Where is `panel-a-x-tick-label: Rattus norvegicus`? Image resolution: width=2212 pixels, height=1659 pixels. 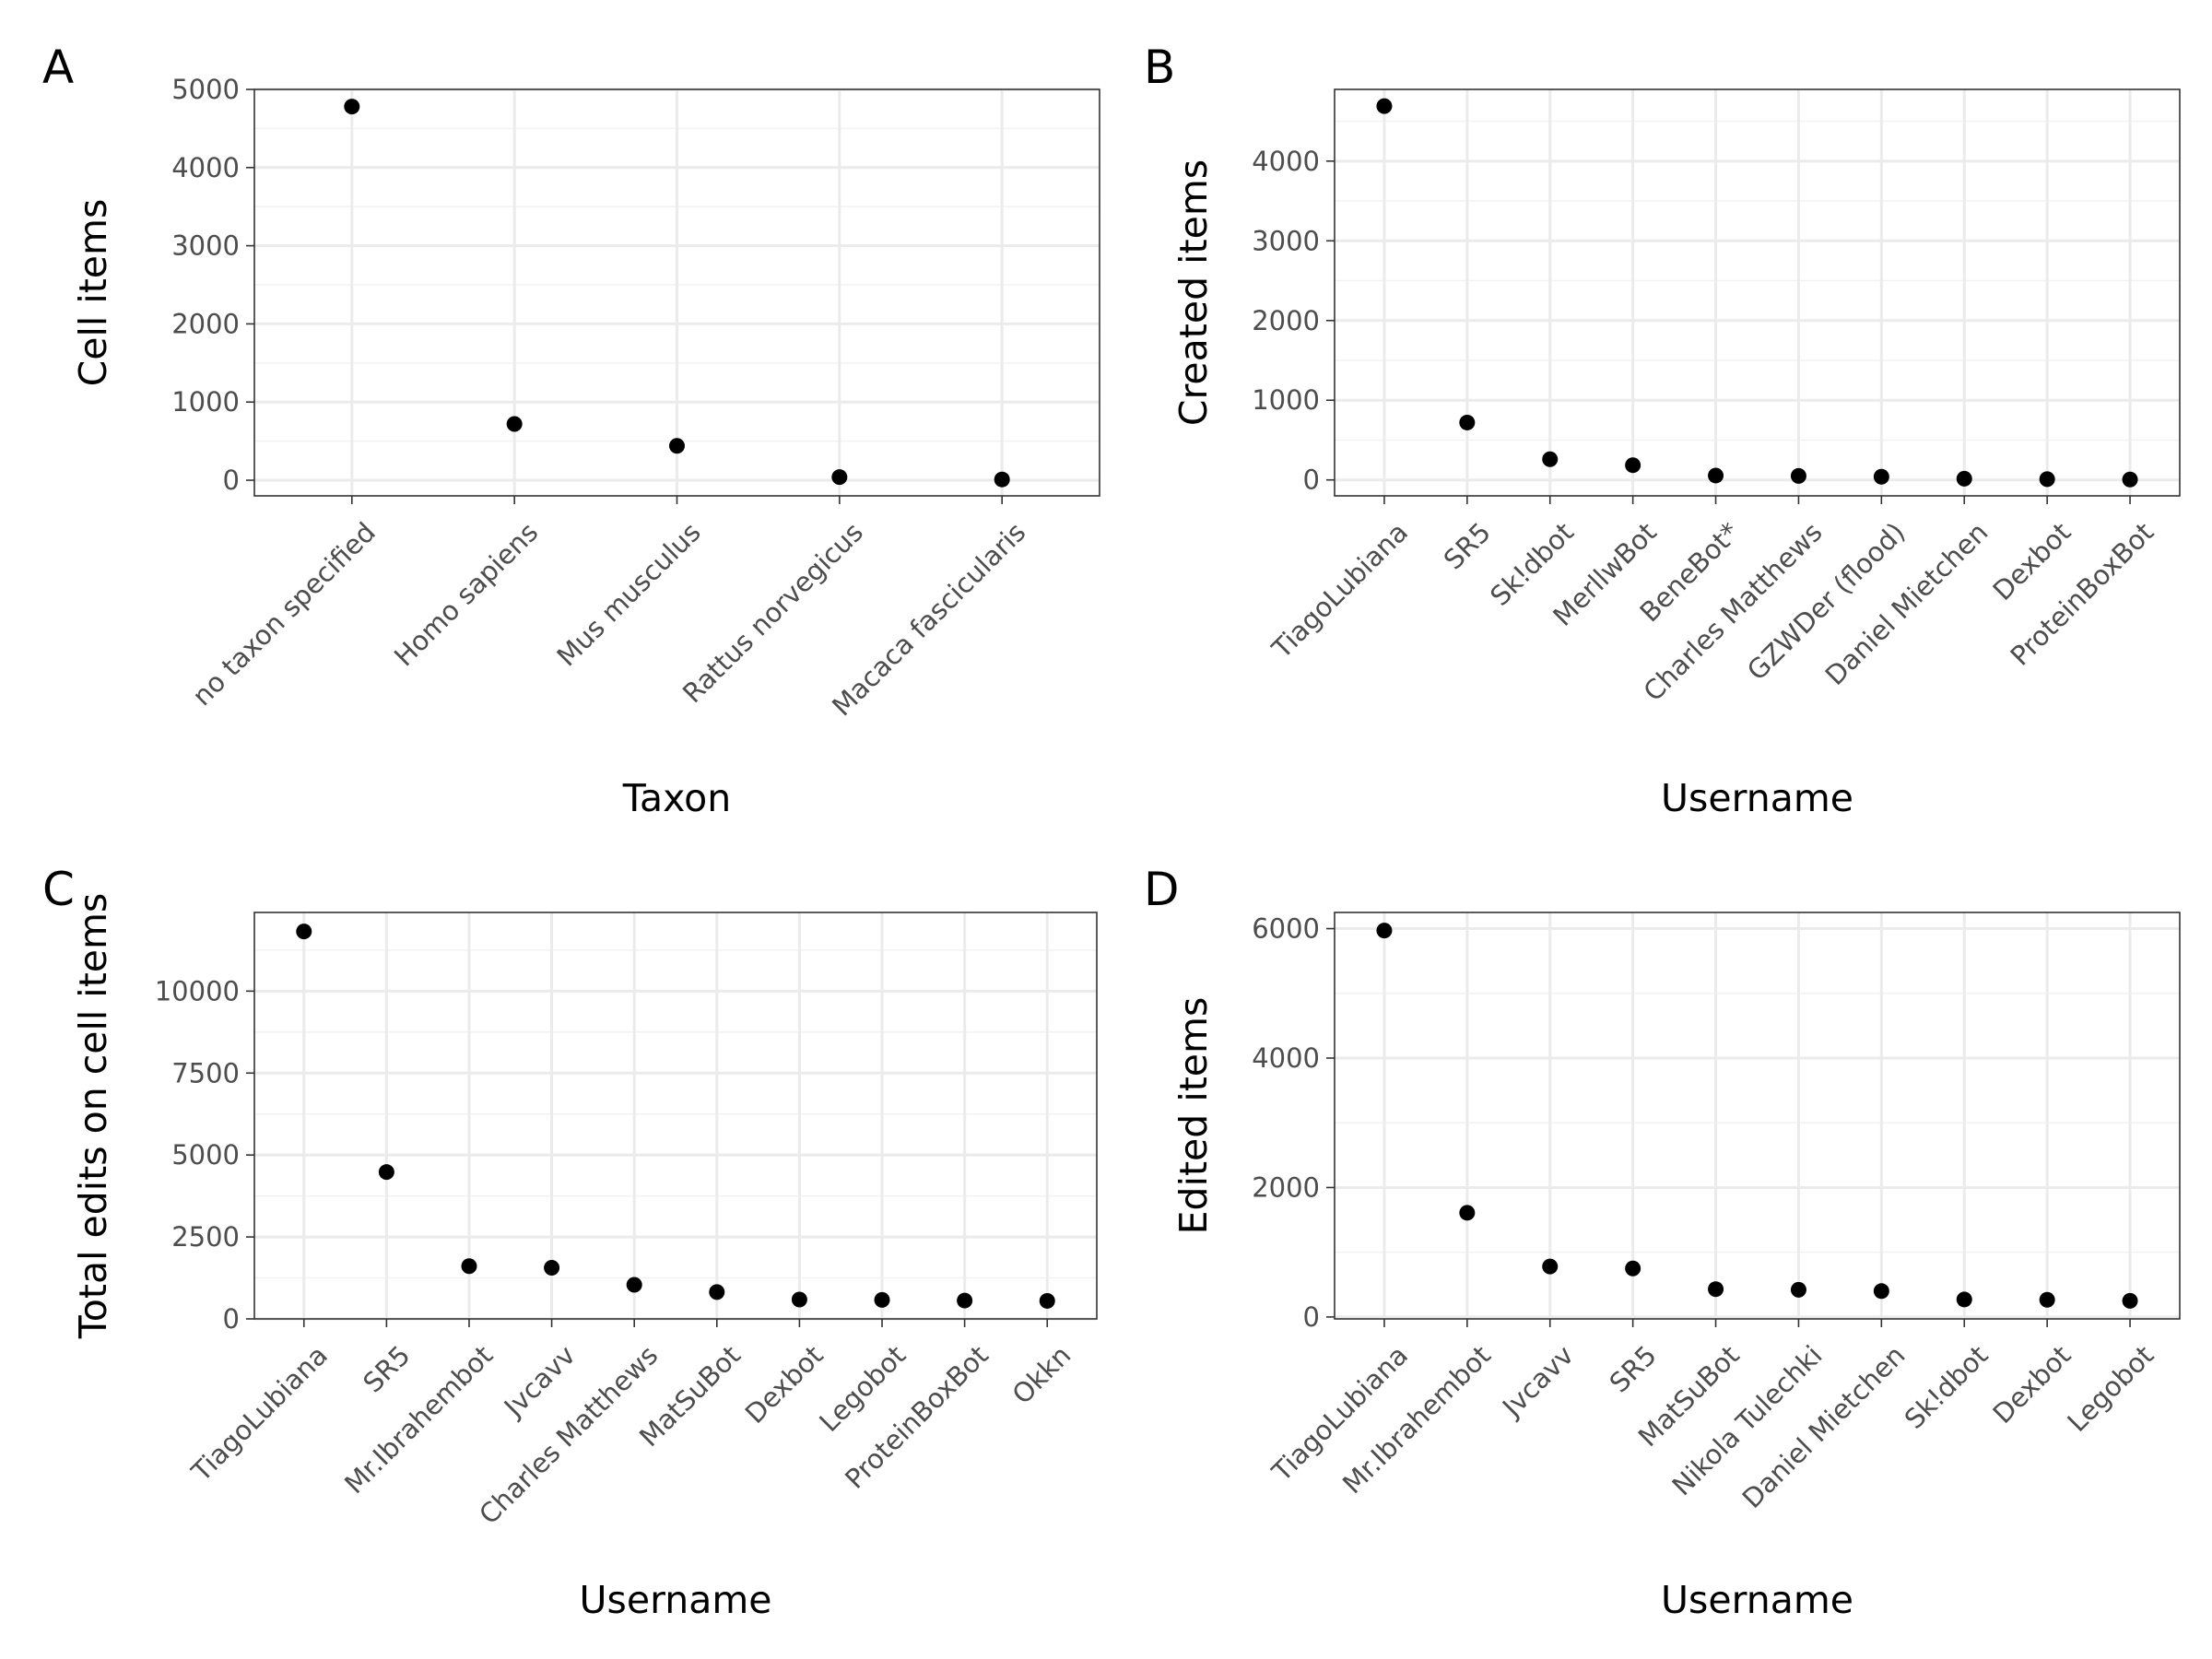
panel-a-x-tick-label: Rattus norvegicus is located at coordinates (773, 612).